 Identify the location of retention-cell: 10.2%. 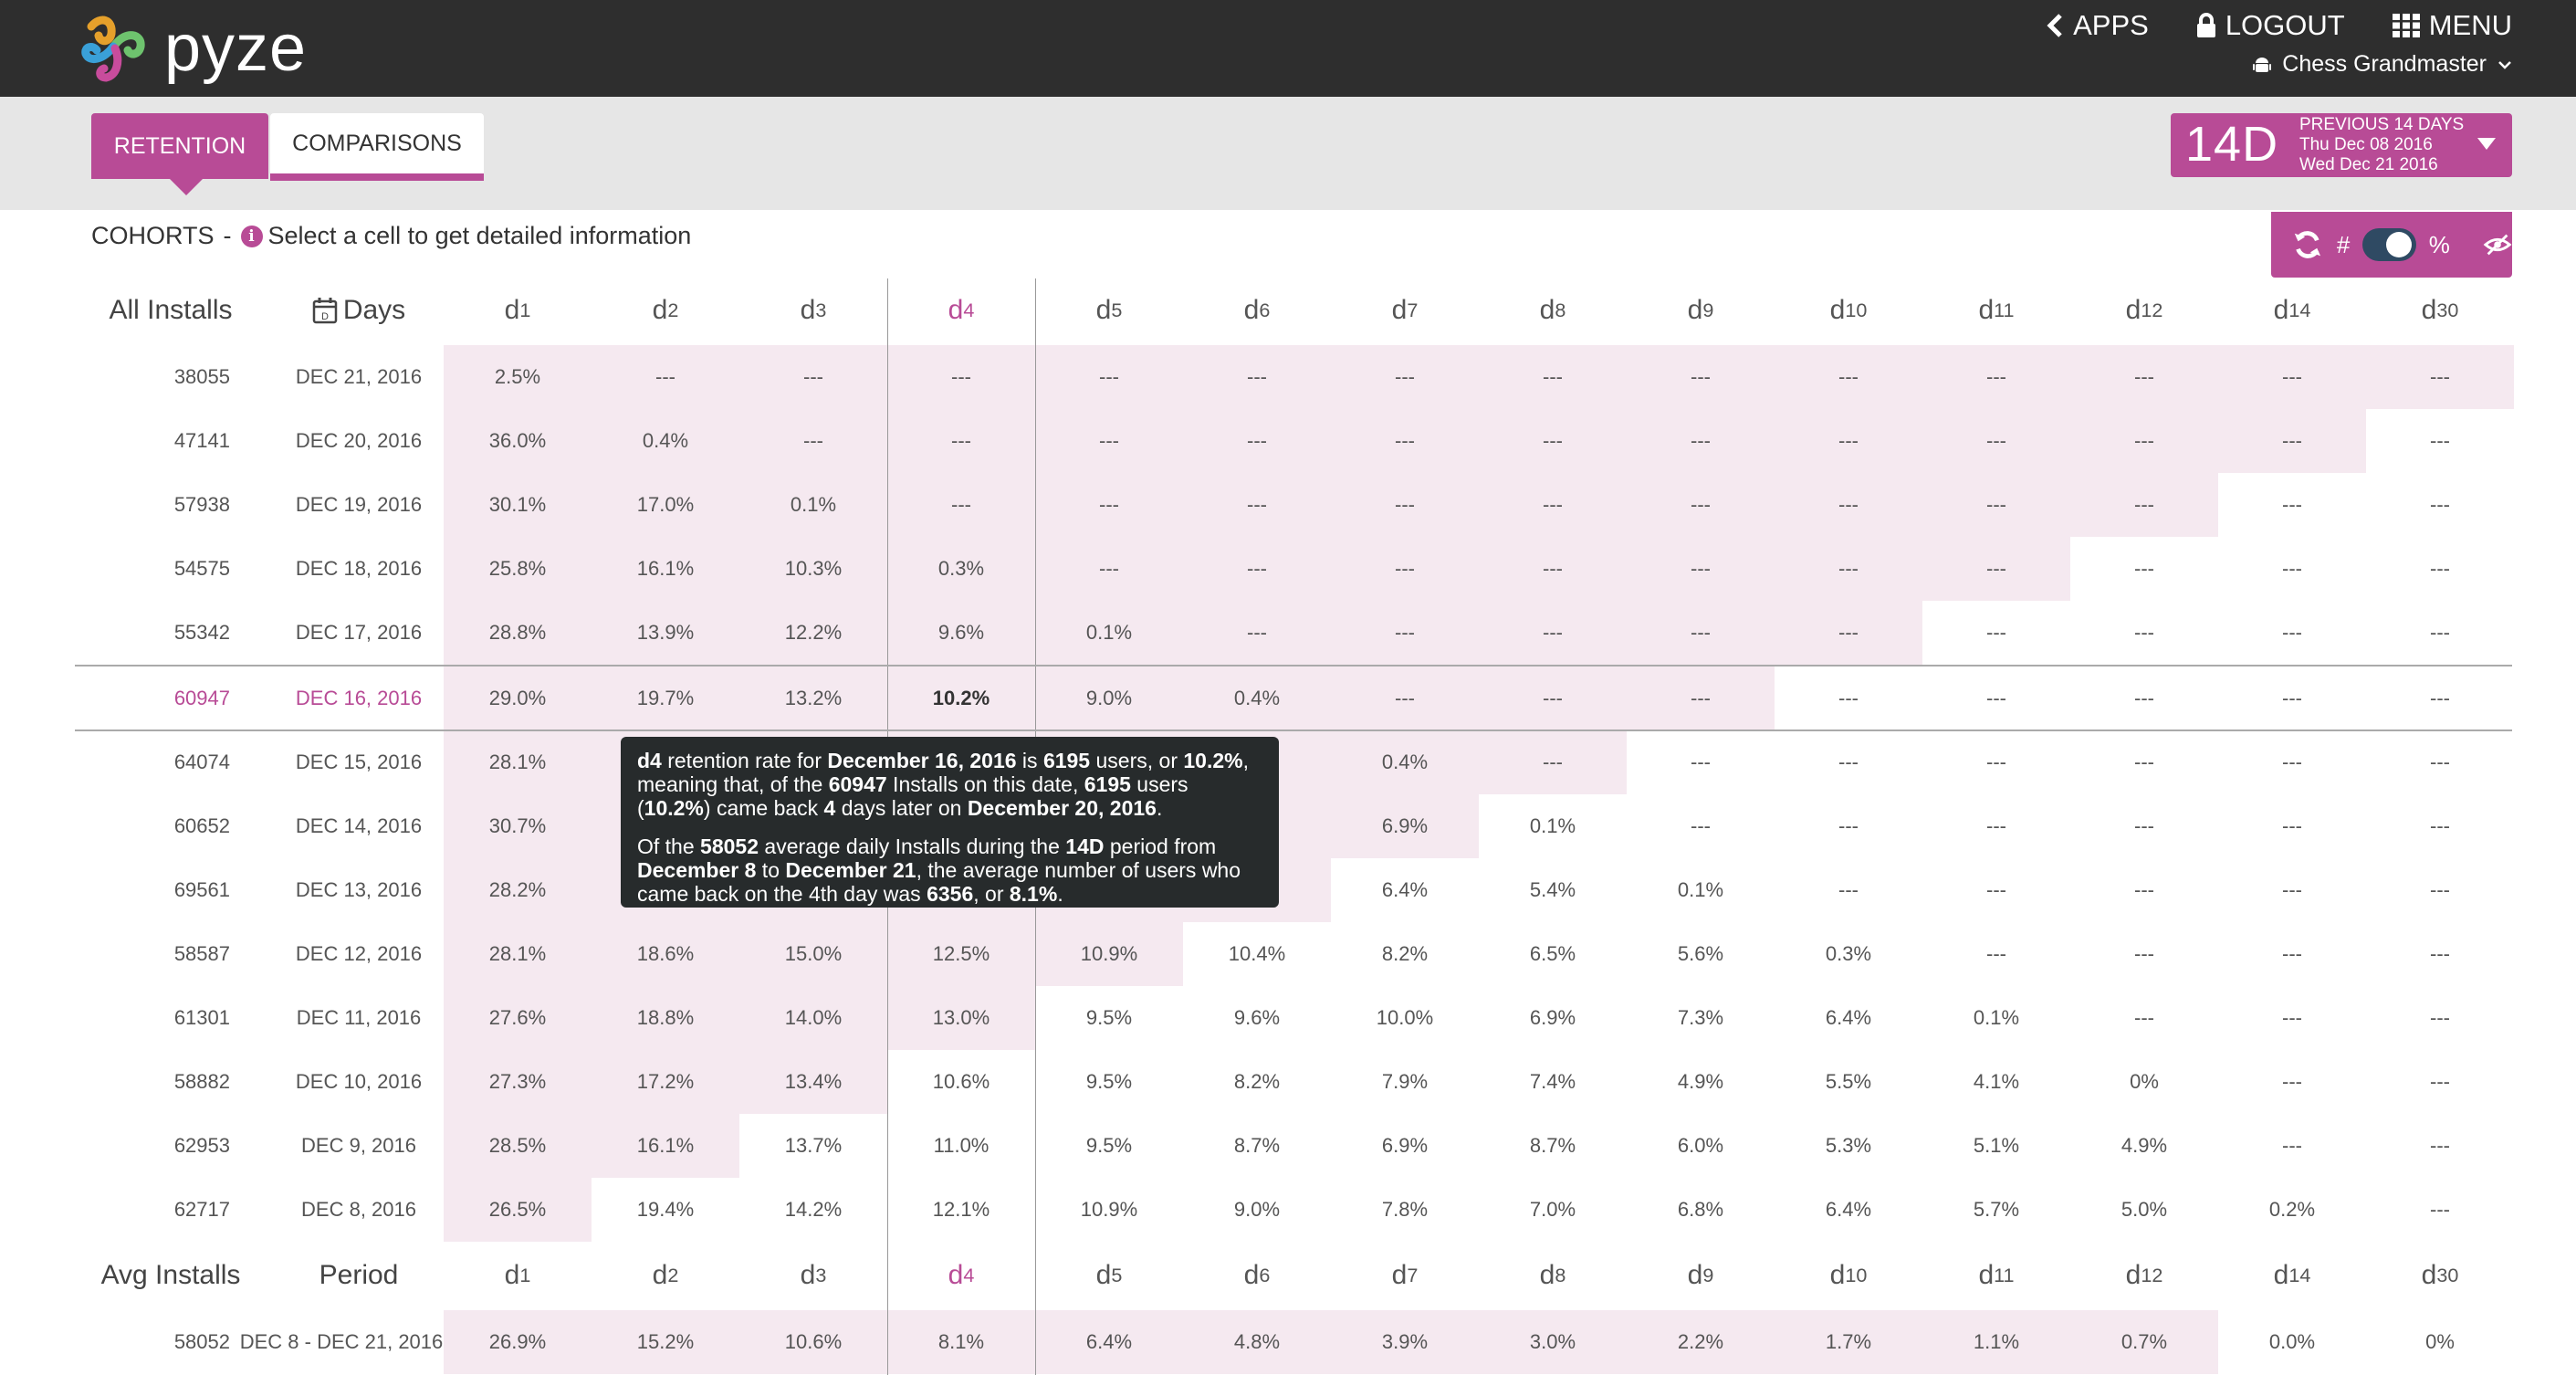
(961, 698).